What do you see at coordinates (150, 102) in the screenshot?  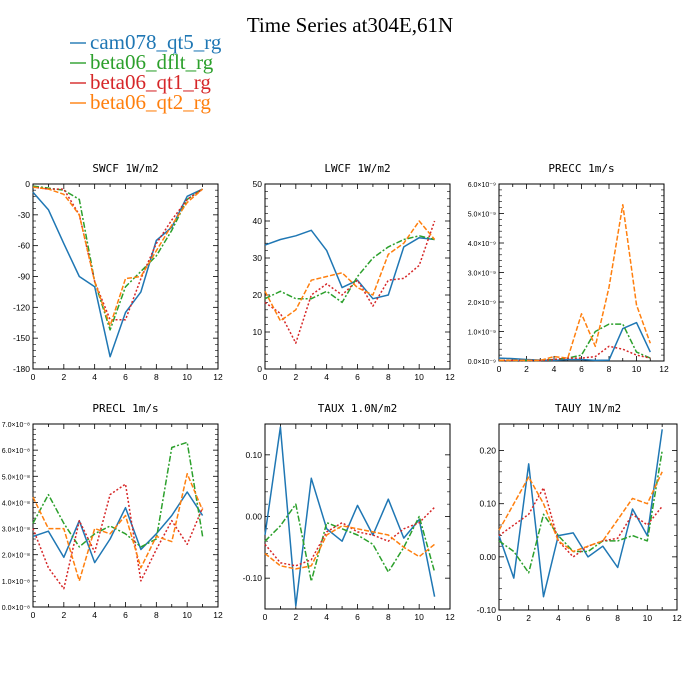 I see `legend-label: beta06_qt2_rg` at bounding box center [150, 102].